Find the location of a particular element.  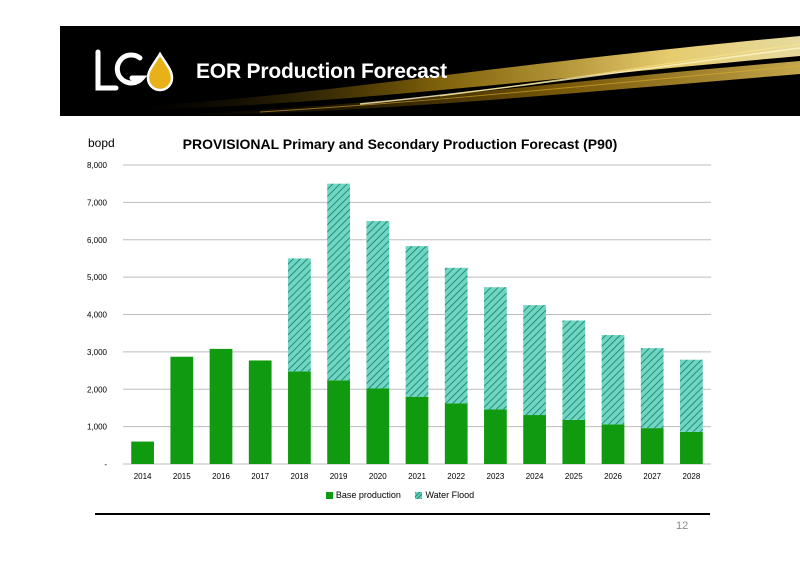

legend-item-water-flood: Water Flood is located at coordinates (444, 495).